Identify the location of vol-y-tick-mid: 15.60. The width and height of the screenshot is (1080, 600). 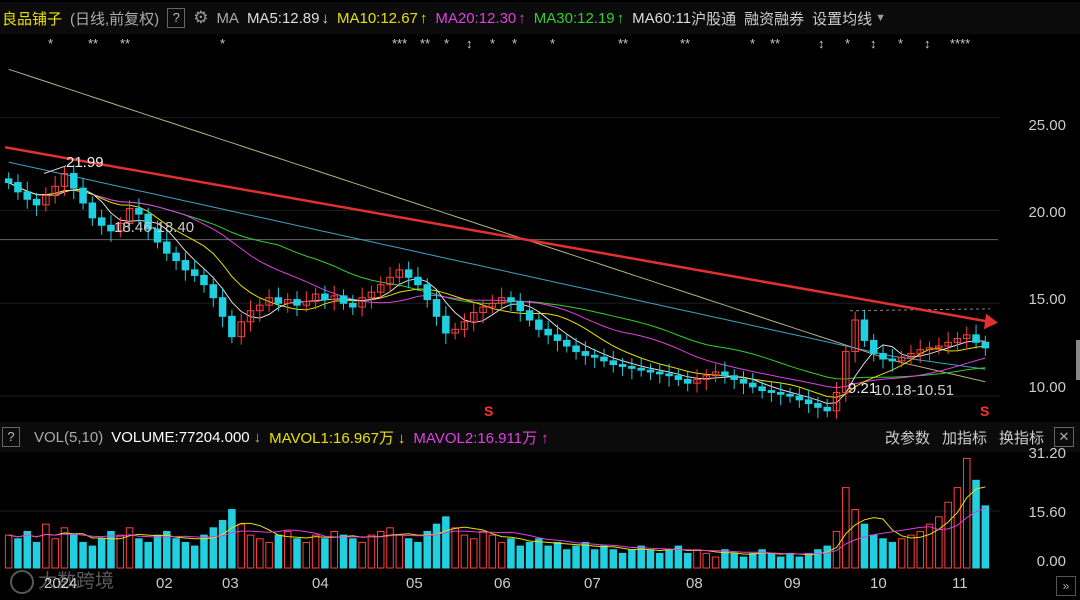
(1047, 512).